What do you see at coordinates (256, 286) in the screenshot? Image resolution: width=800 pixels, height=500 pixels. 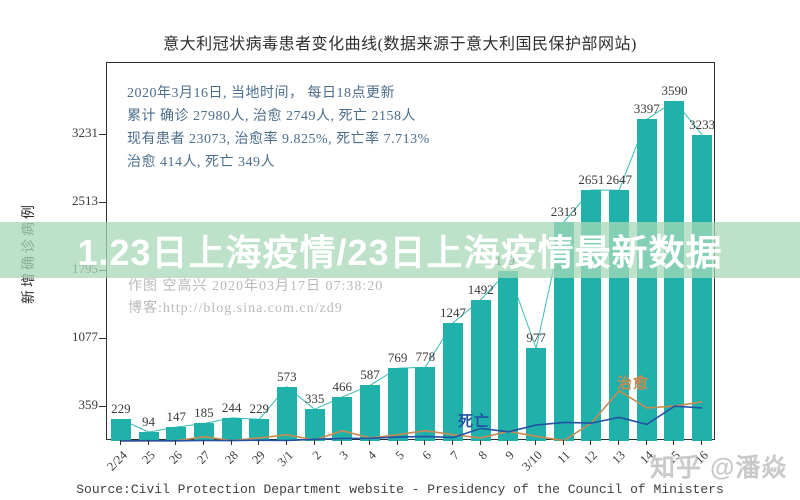 I see `credit-line: 作图 空高兴 2020年03月17日 07:38:20` at bounding box center [256, 286].